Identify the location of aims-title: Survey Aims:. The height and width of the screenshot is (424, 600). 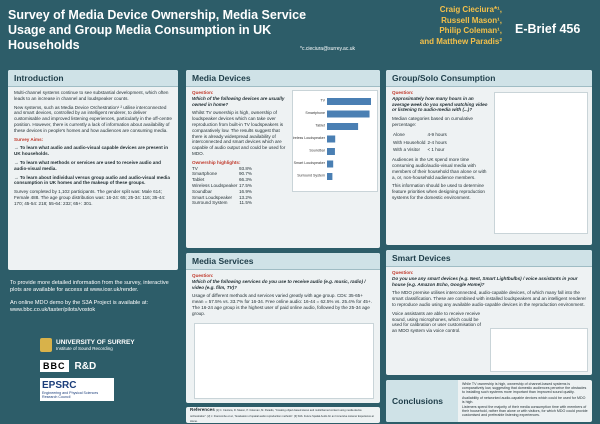
(29, 139).